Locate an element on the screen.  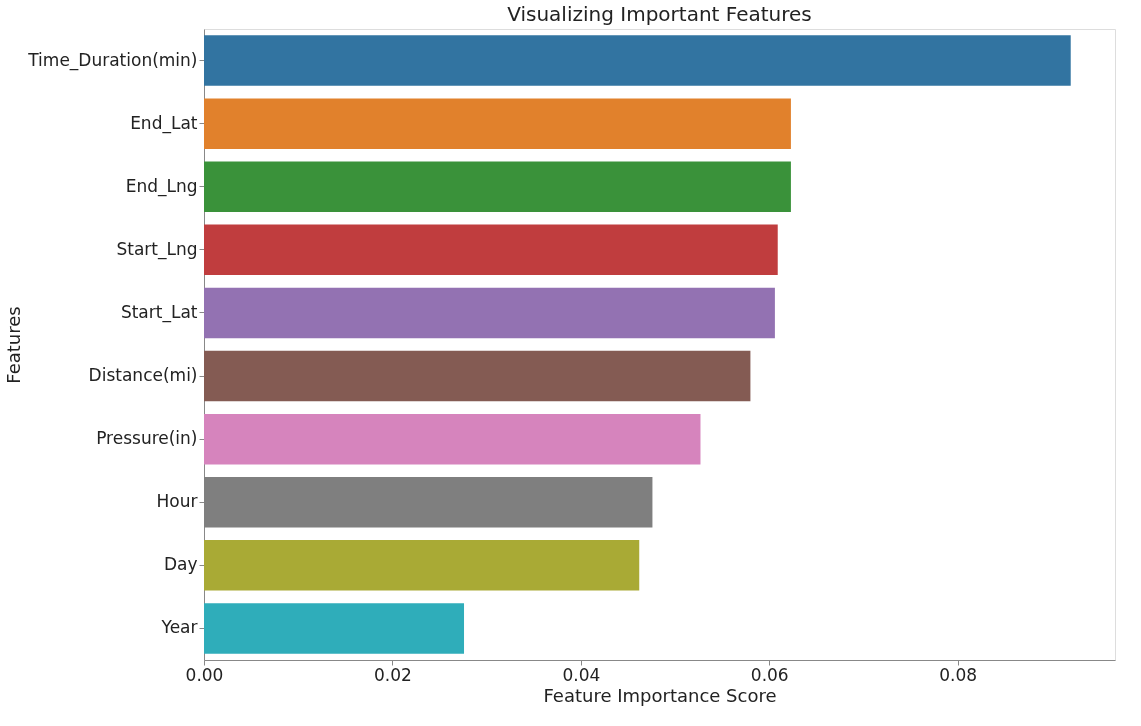
x-tick-label: 0.00 is located at coordinates (204, 674).